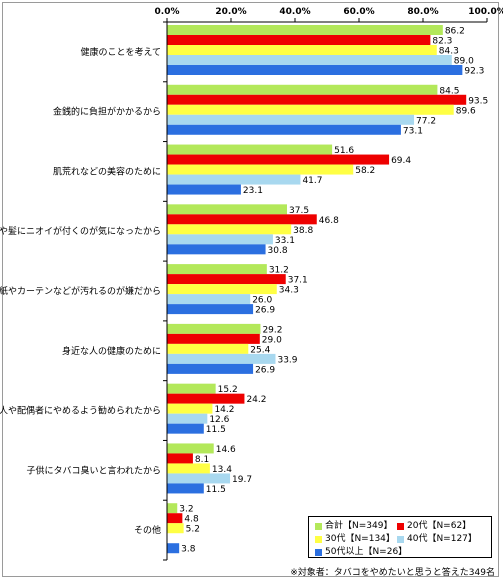 The image size is (503, 581). Describe the element at coordinates (256, 400) in the screenshot. I see `value-label: 24.2` at that location.